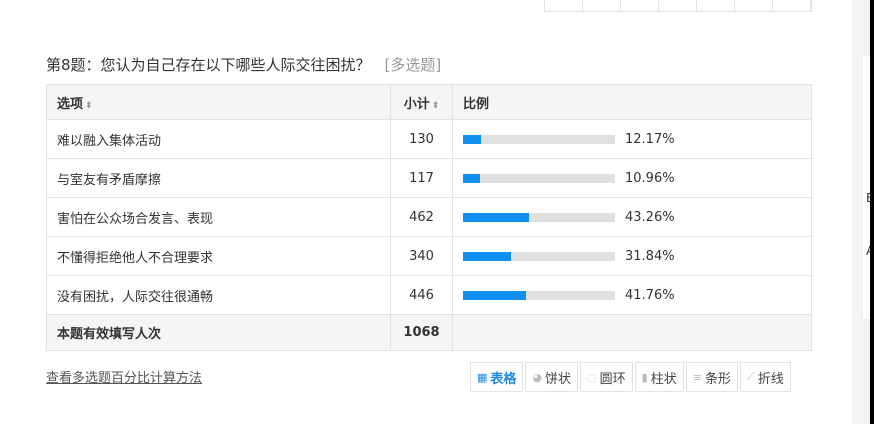 This screenshot has width=874, height=424. I want to click on question-text: 第8题：您认为自己存在以下哪些人际交往困扰？, so click(208, 65).